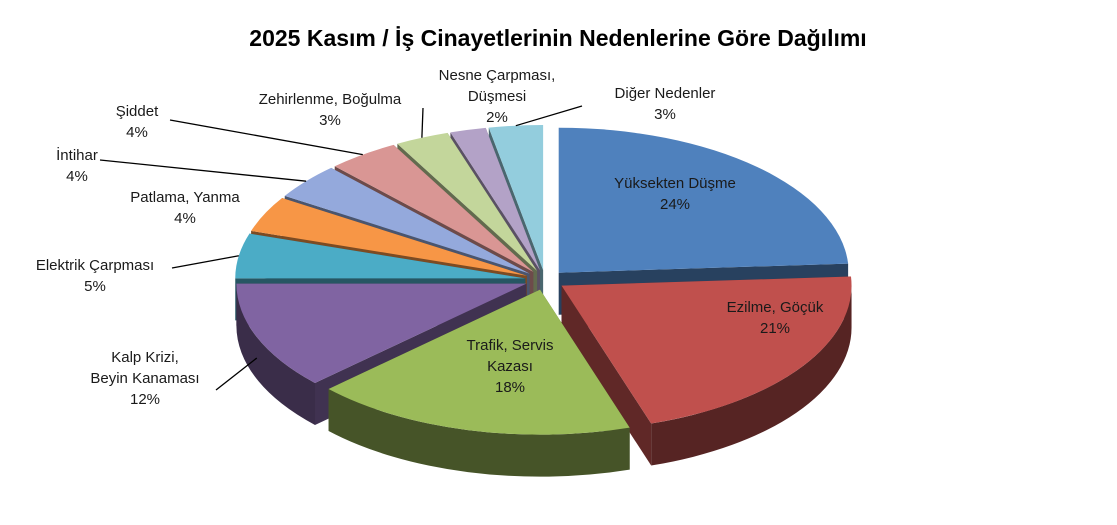 The image size is (1117, 525). I want to click on label-line: Kazası, so click(510, 366).